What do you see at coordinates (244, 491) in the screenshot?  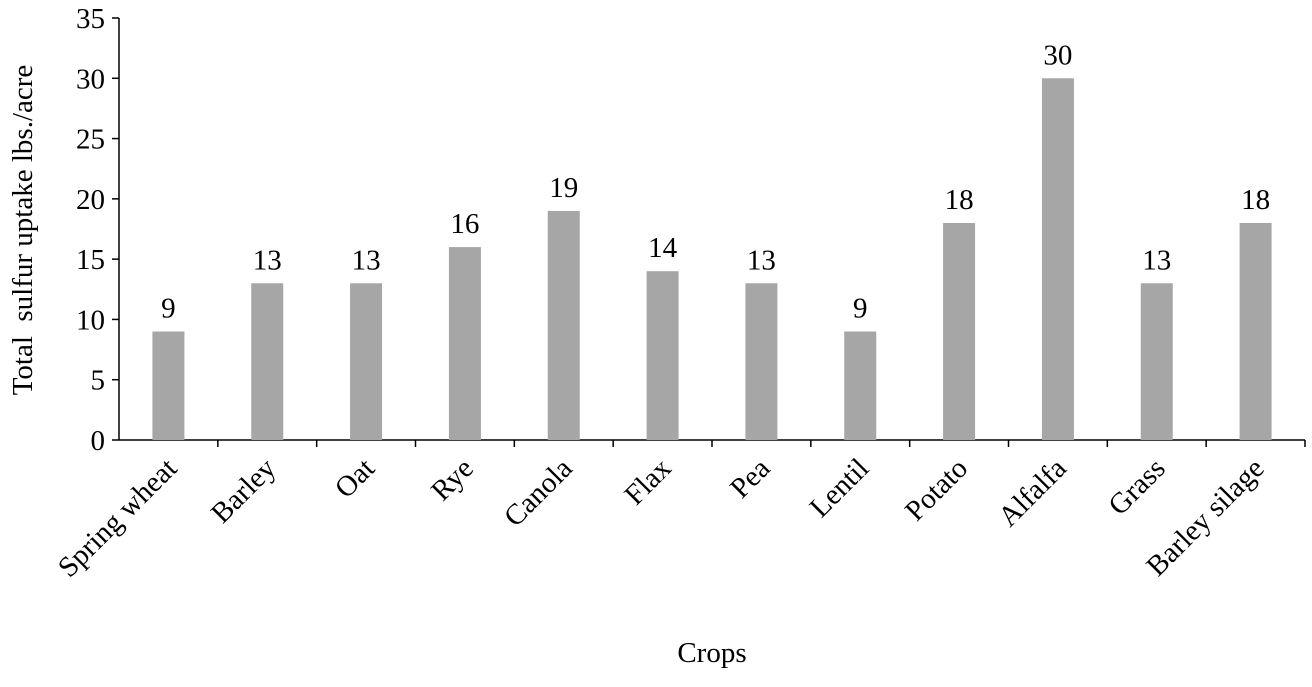 I see `x-tick-label: Barley` at bounding box center [244, 491].